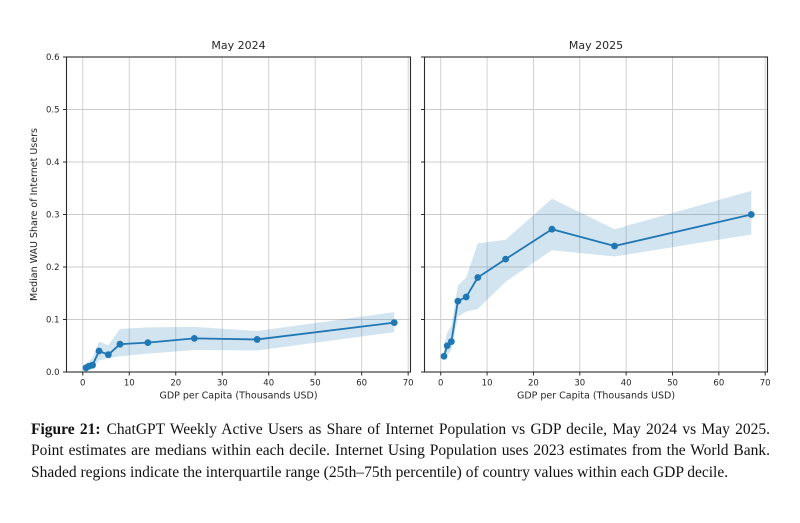 Image resolution: width=800 pixels, height=523 pixels. Describe the element at coordinates (53, 373) in the screenshot. I see `y-tick-label: 0.0` at that location.